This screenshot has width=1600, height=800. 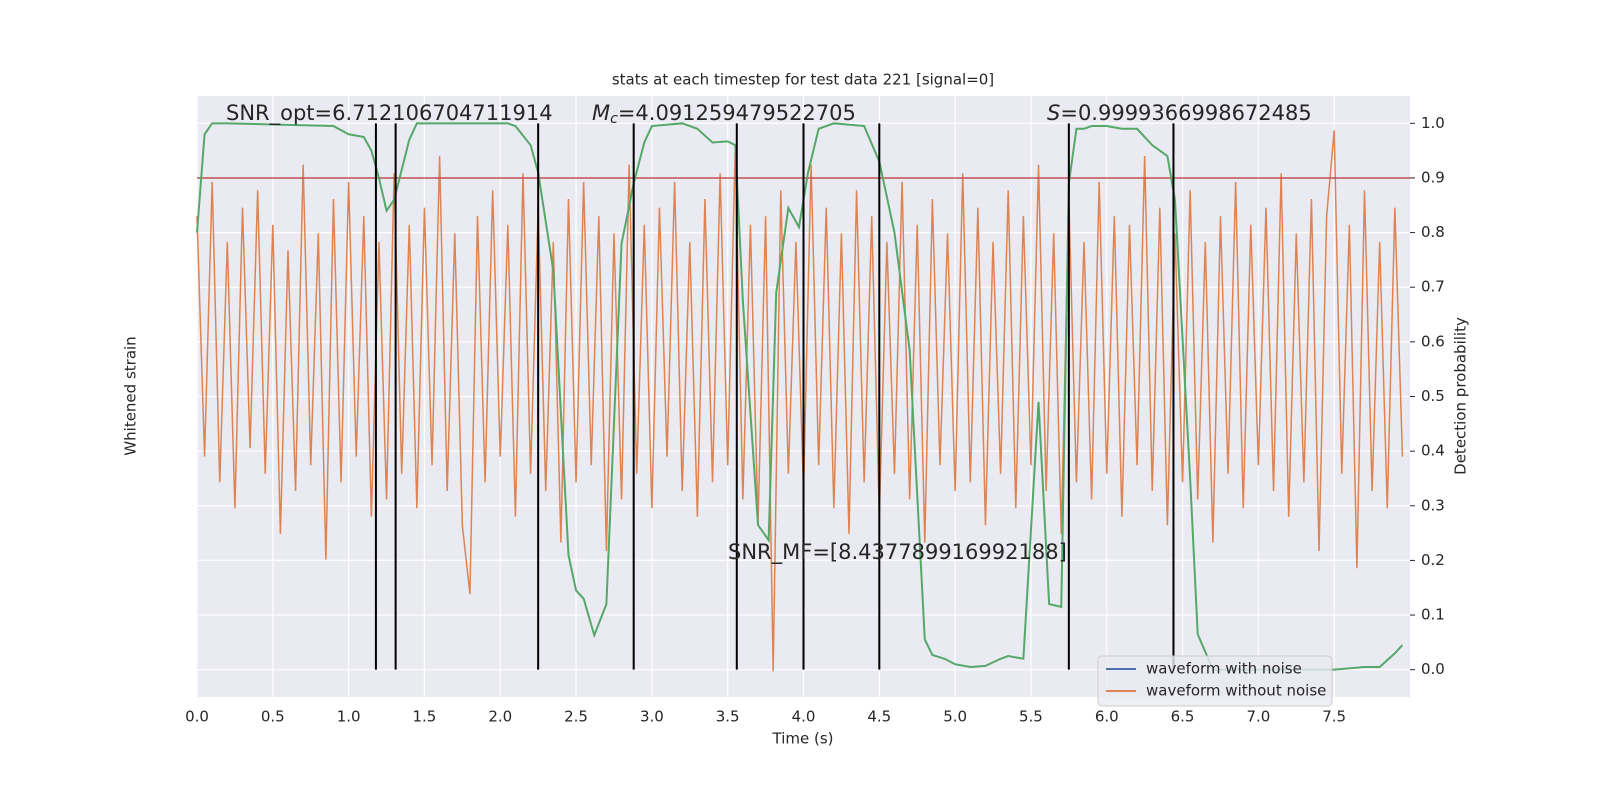 What do you see at coordinates (1433, 123) in the screenshot?
I see `y2-tick-label: 1.0` at bounding box center [1433, 123].